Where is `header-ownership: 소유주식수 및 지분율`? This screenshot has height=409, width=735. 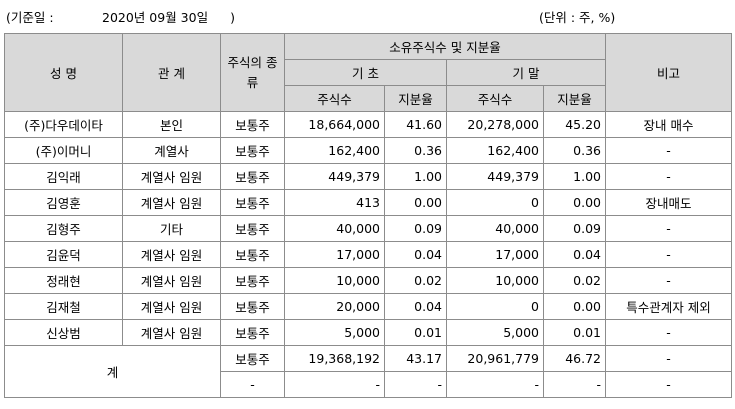 header-ownership: 소유주식수 및 지분율 is located at coordinates (445, 46).